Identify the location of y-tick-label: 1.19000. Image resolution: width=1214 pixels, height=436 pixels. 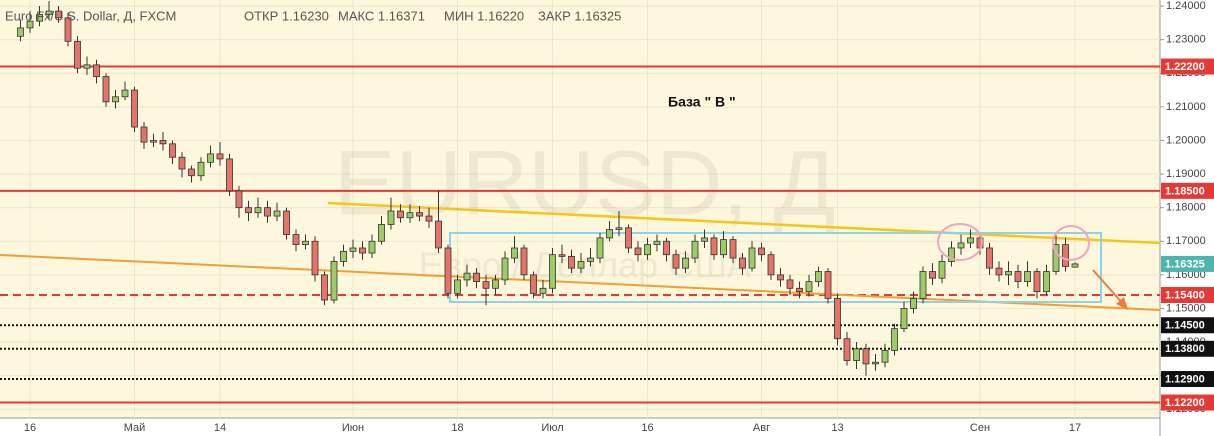
(1186, 174).